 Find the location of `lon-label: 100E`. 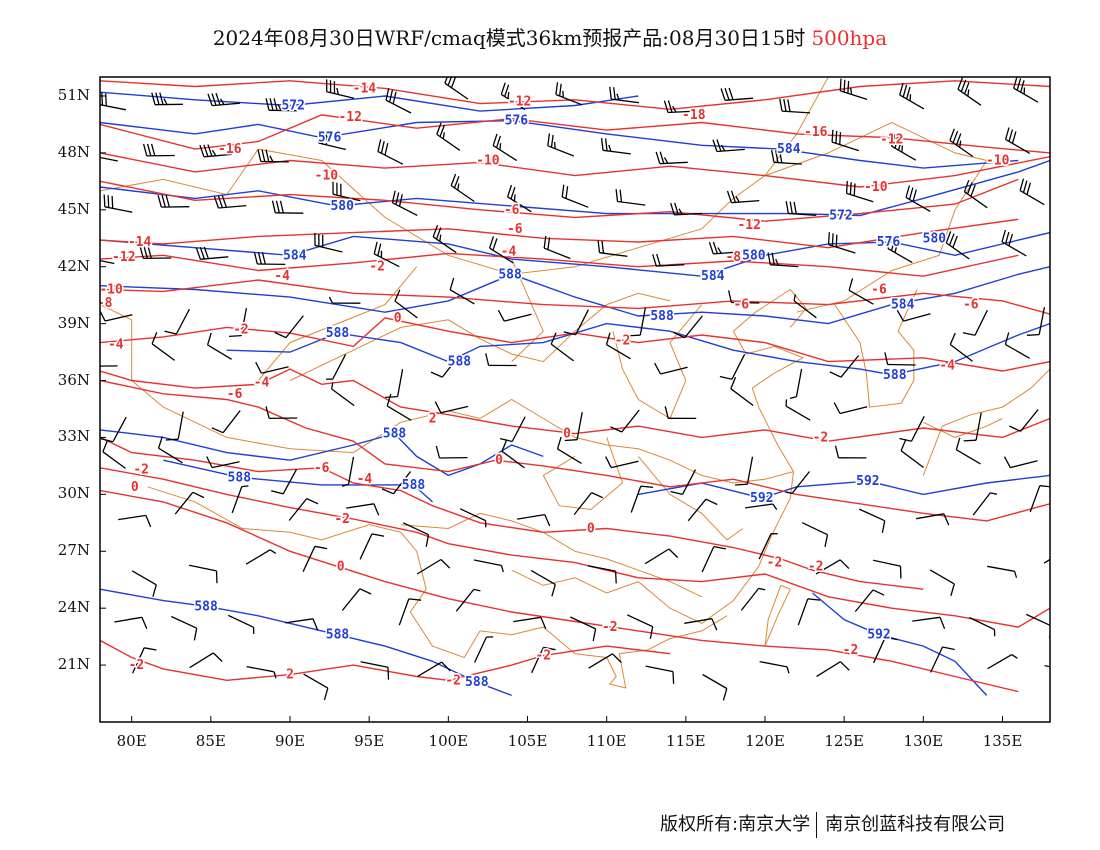

lon-label: 100E is located at coordinates (448, 741).